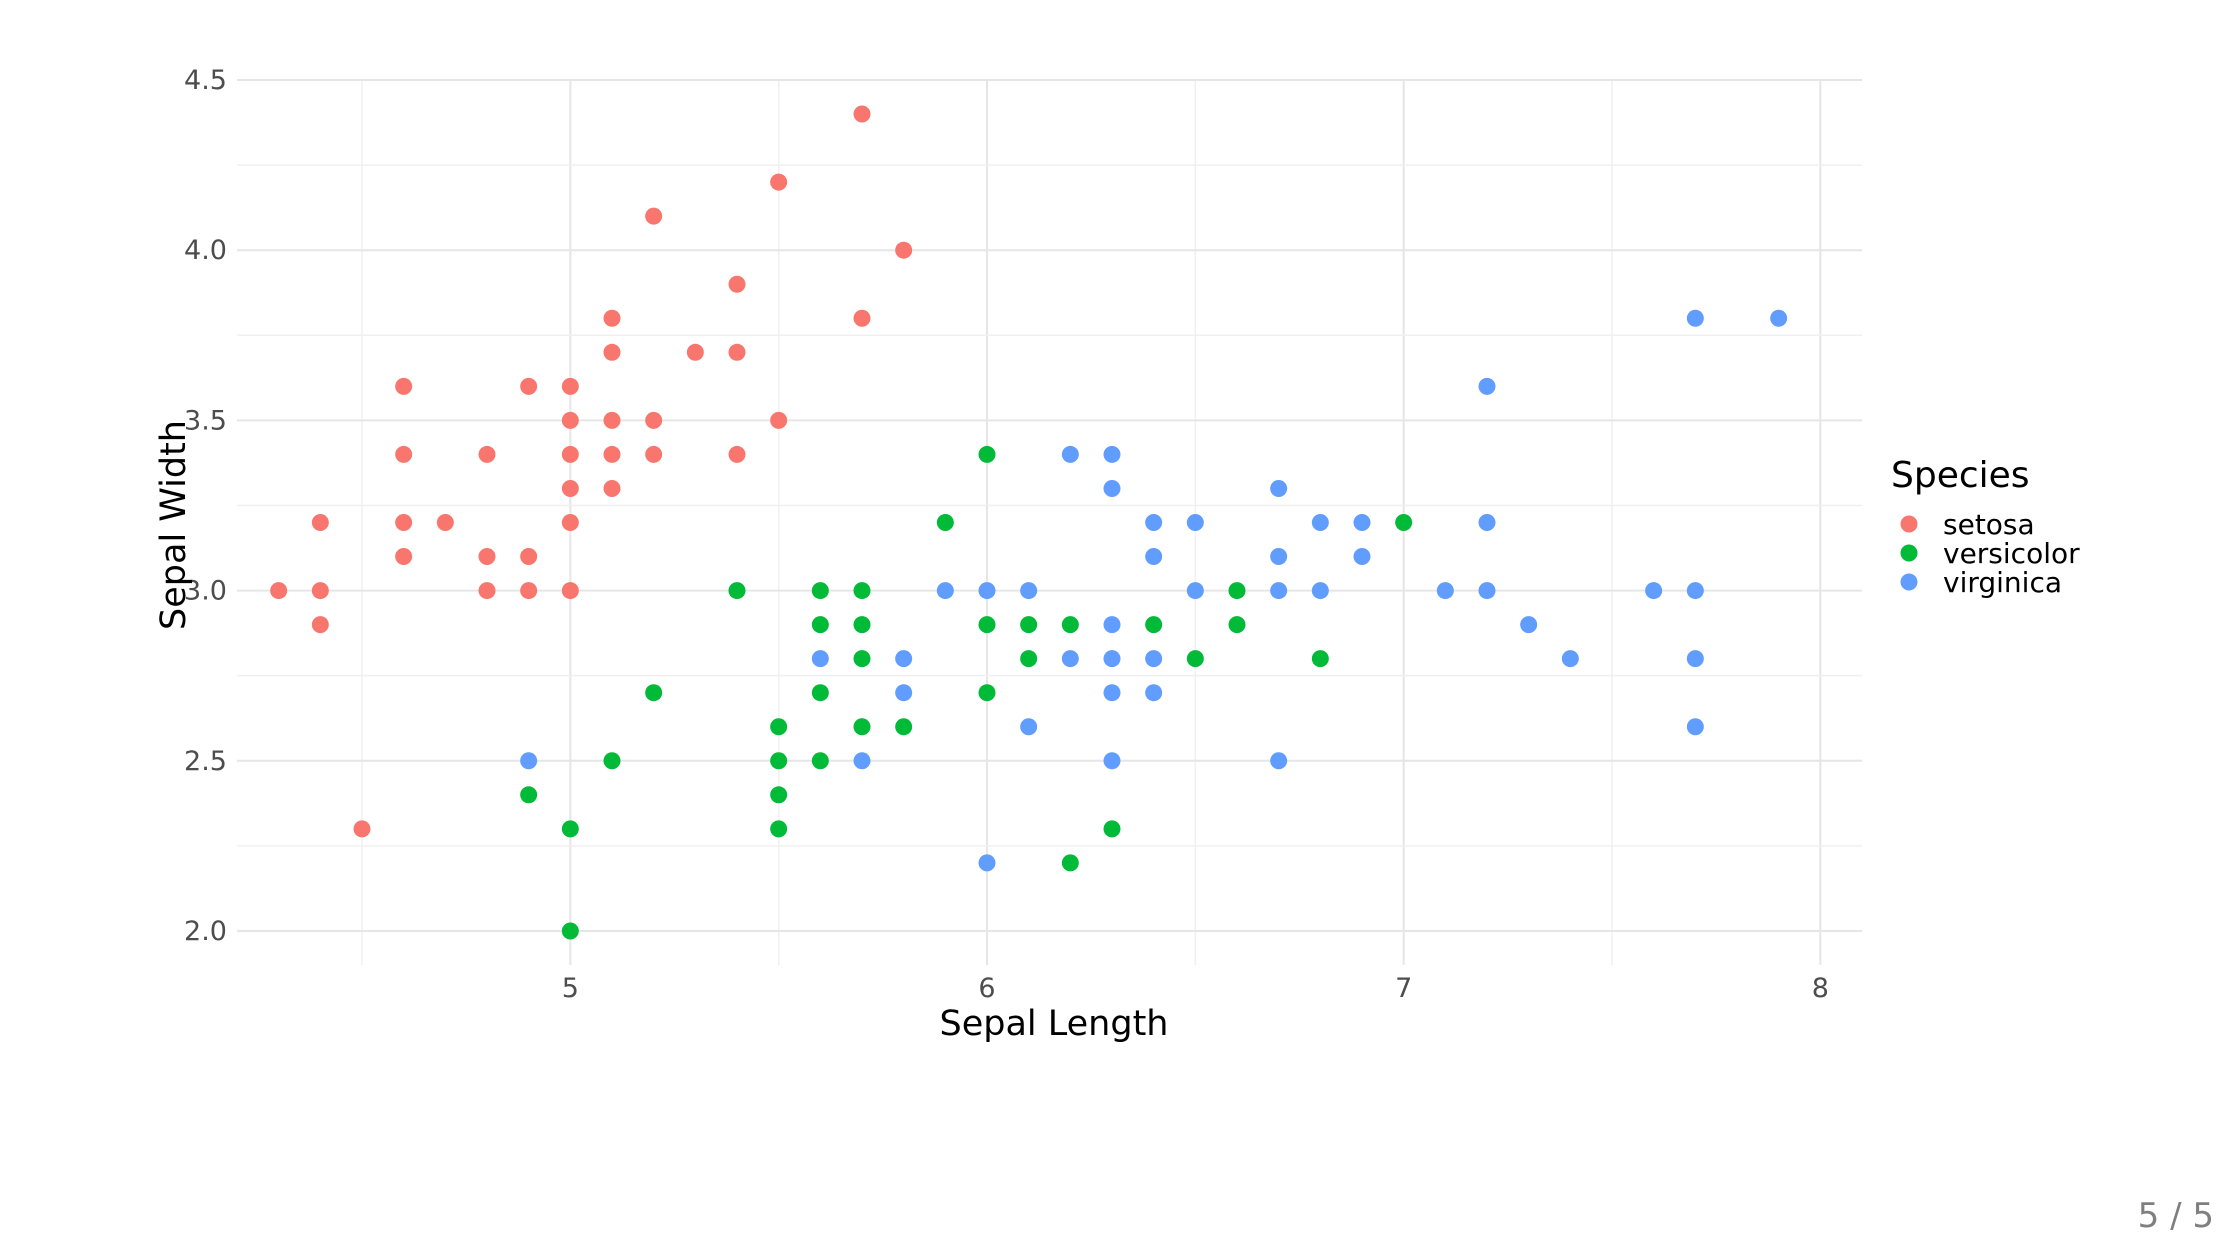 This screenshot has height=1260, width=2240. I want to click on y-tick-label: 2.0, so click(205, 931).